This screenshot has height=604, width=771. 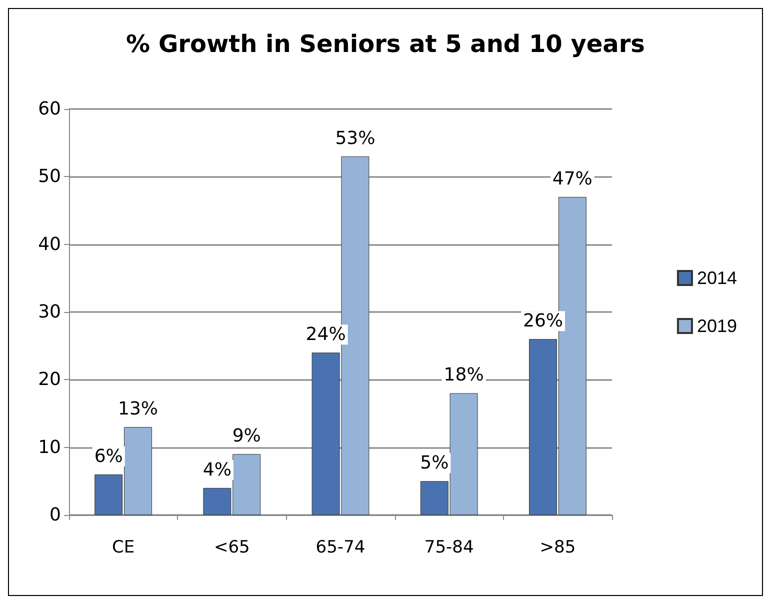 What do you see at coordinates (232, 548) in the screenshot?
I see `x-tick-label: <65` at bounding box center [232, 548].